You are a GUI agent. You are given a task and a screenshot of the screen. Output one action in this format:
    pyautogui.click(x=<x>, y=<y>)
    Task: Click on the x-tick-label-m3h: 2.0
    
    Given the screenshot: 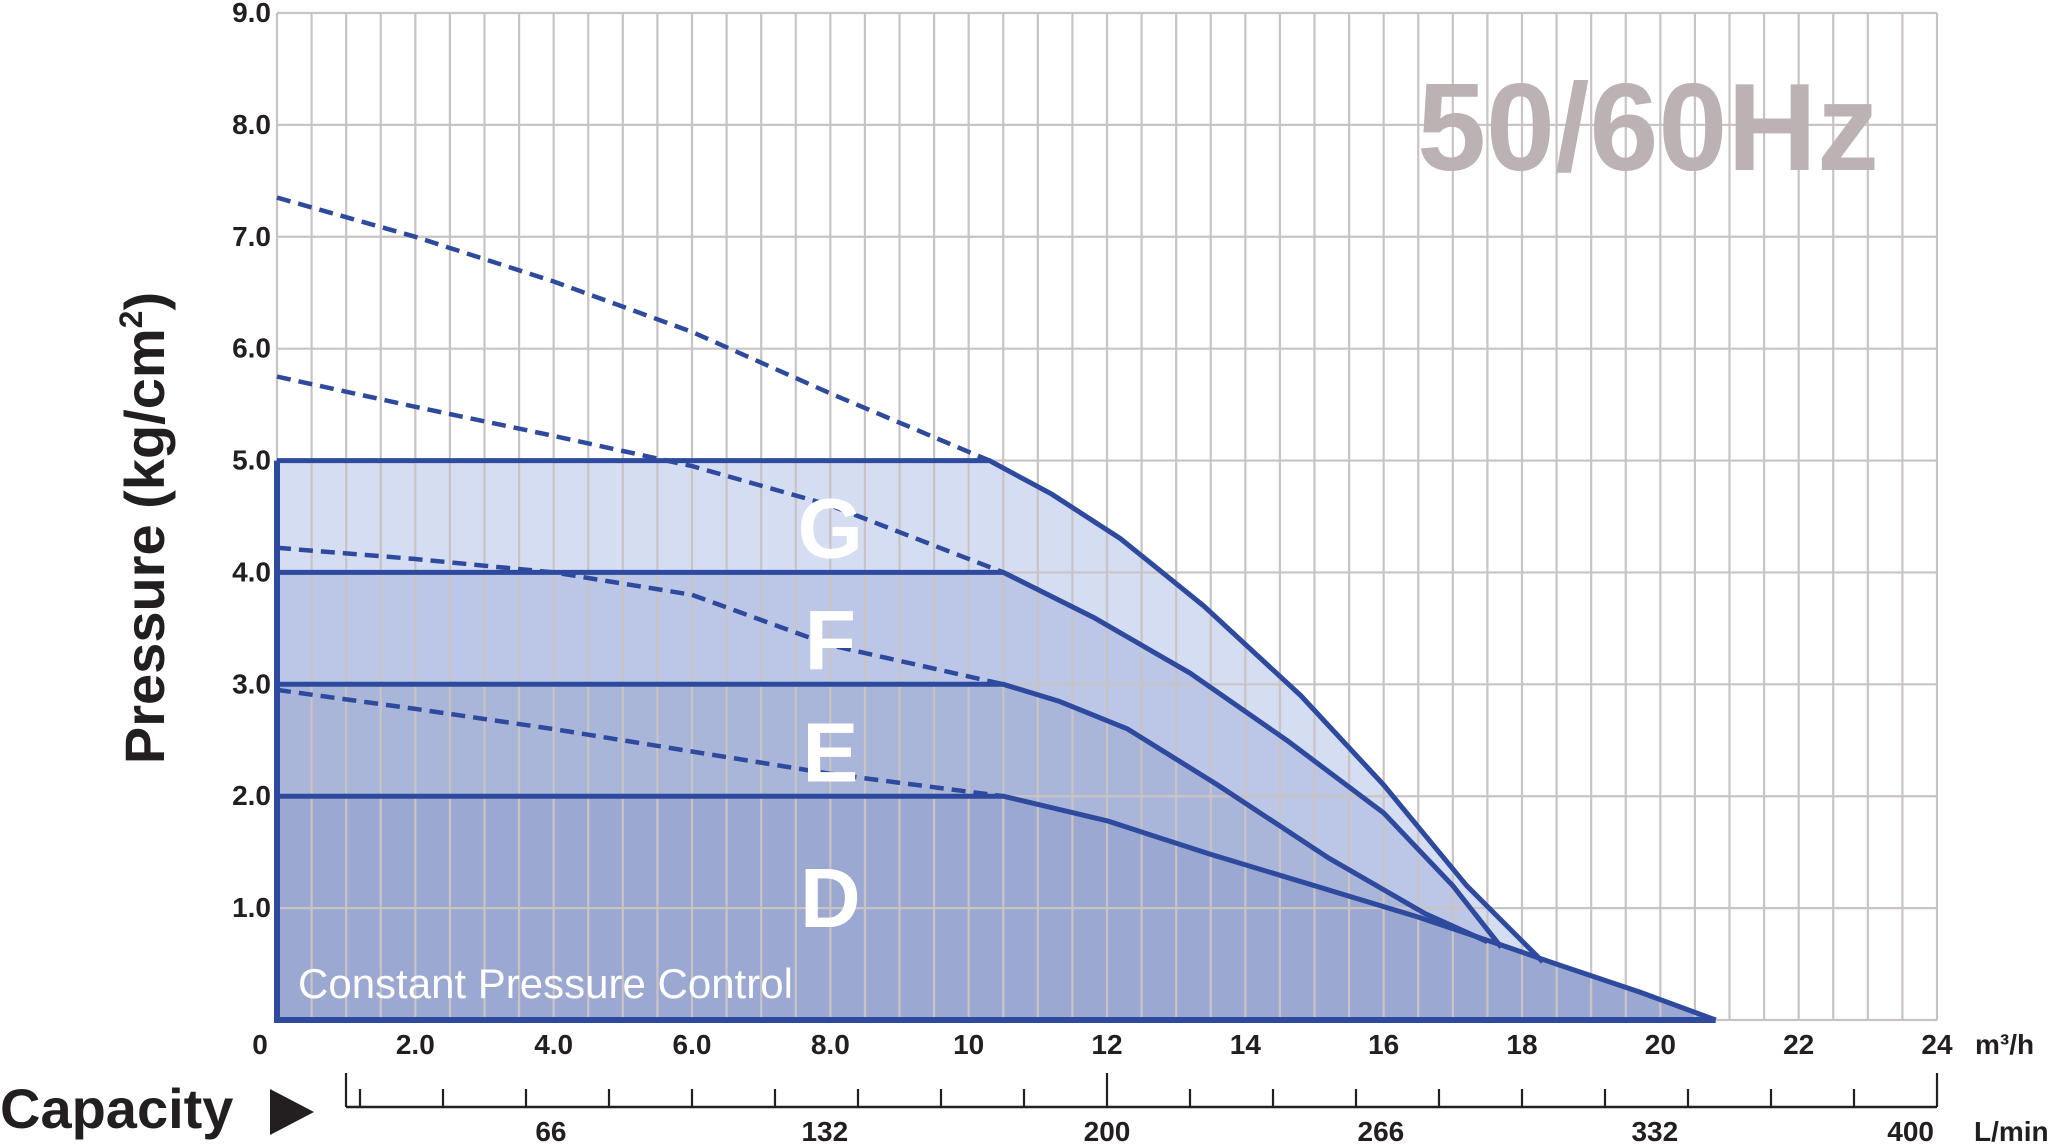 What is the action you would take?
    pyautogui.click(x=415, y=1044)
    